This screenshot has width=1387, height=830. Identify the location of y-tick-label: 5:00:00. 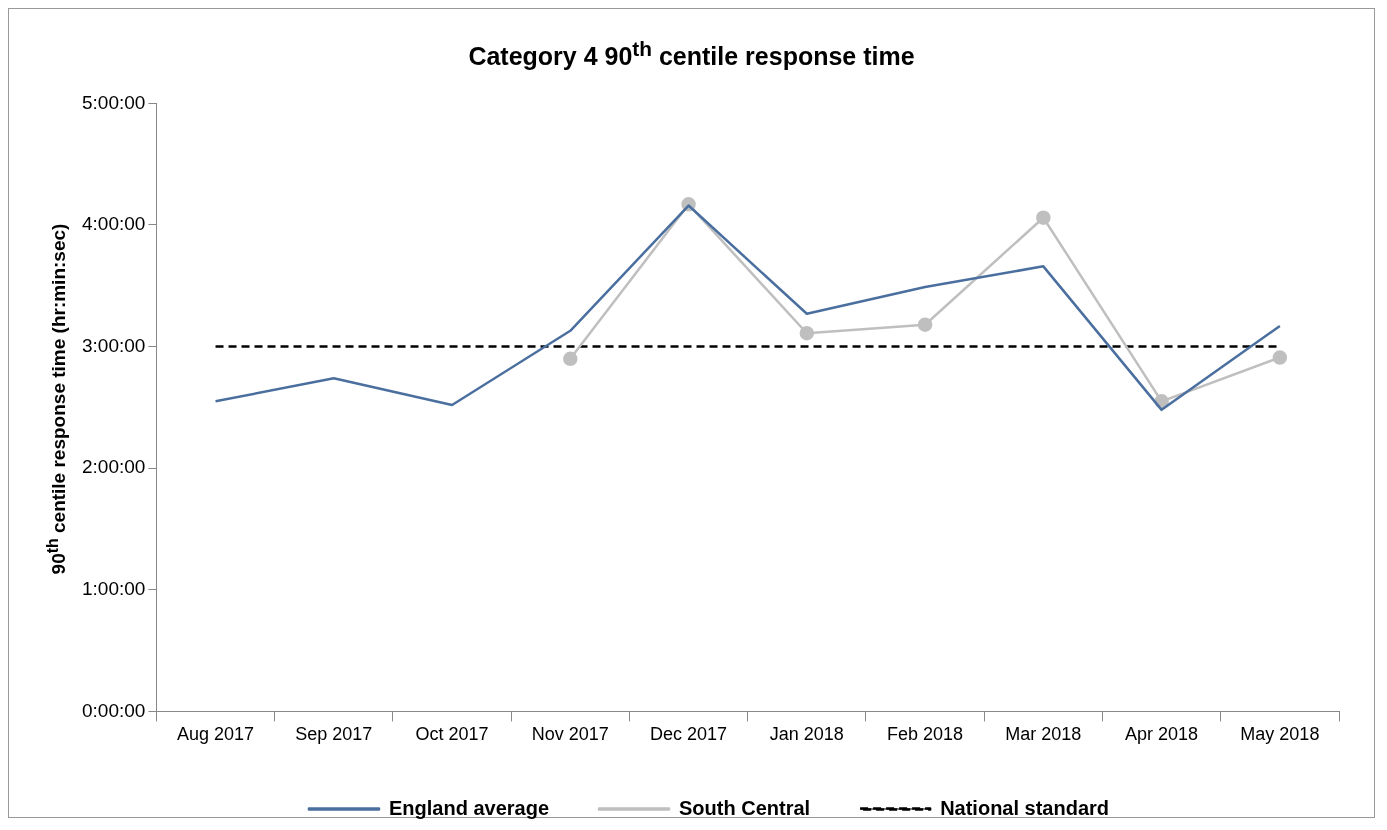
(113, 102).